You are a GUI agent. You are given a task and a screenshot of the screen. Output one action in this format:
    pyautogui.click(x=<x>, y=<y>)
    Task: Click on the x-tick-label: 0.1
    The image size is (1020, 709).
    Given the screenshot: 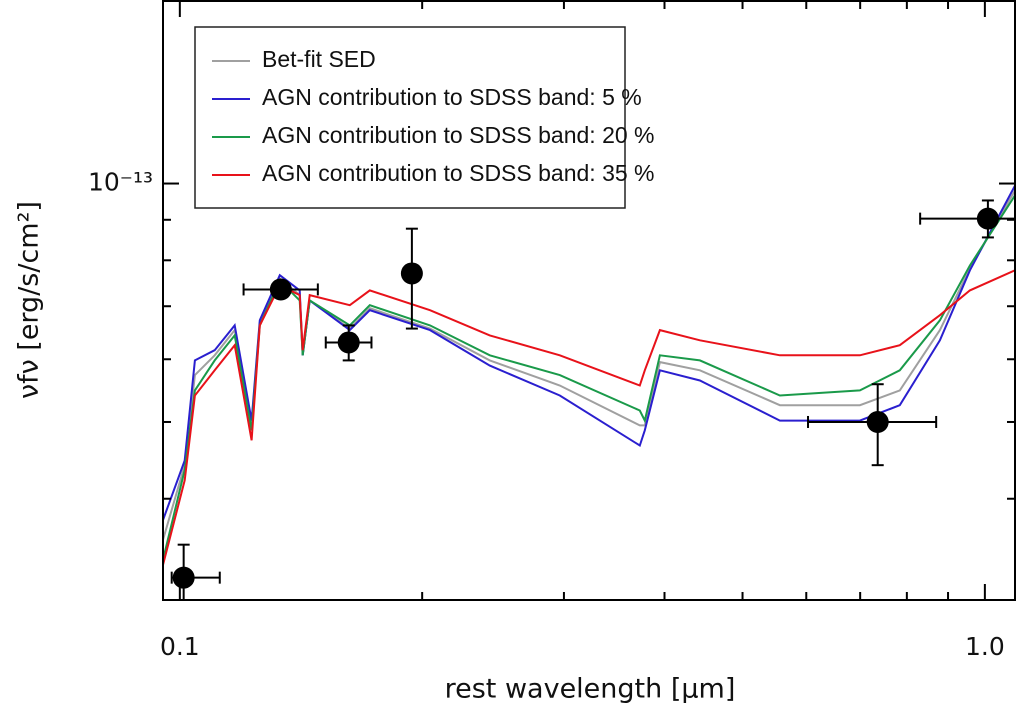 What is the action you would take?
    pyautogui.click(x=180, y=646)
    